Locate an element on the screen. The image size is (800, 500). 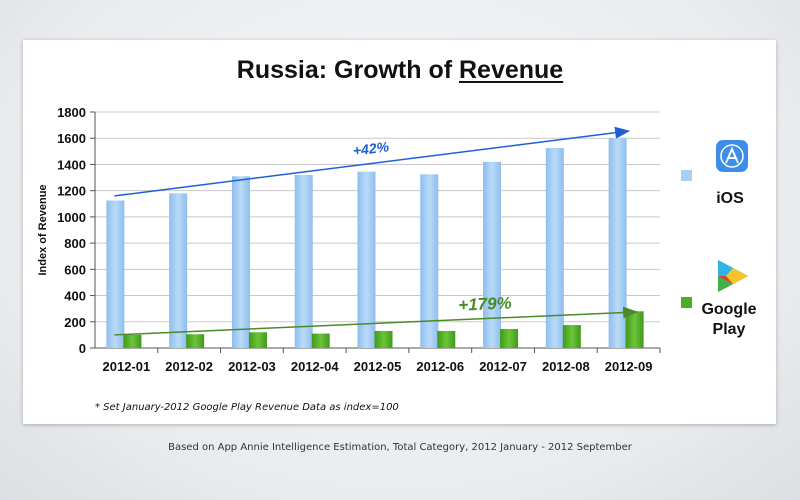
google-play-icon-bottom is located at coordinates (725, 284).